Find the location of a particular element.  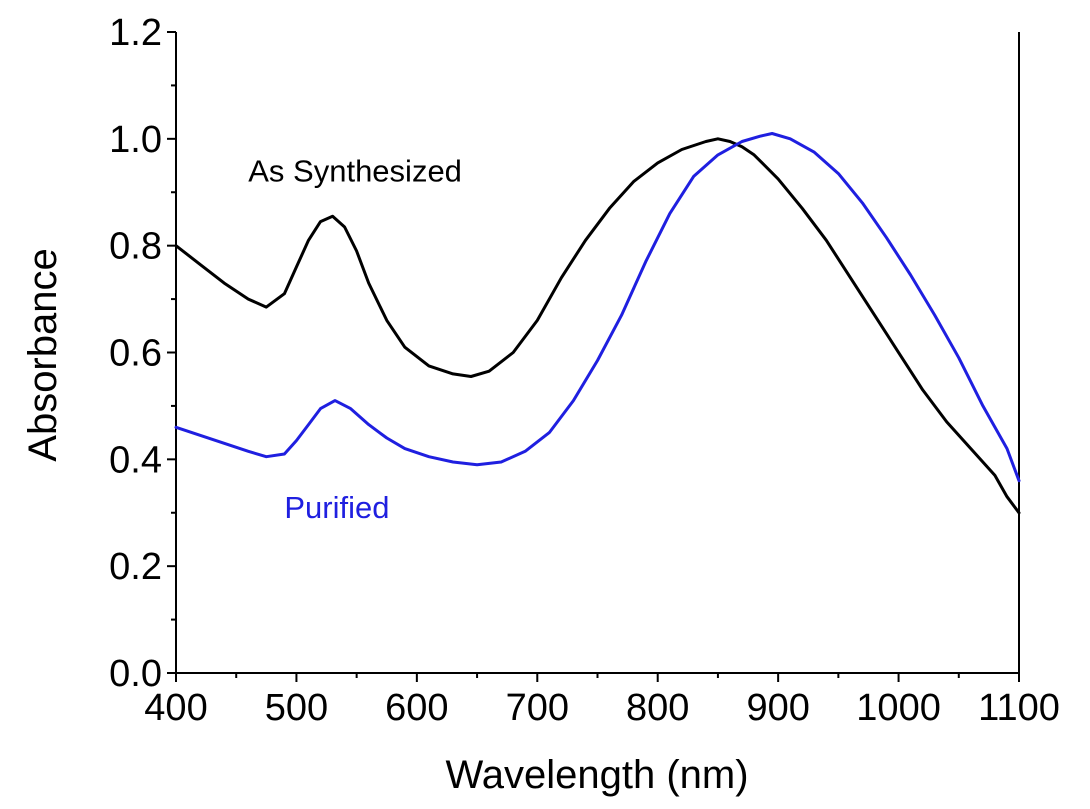

y-tick-label: 0.2 is located at coordinates (135, 567).